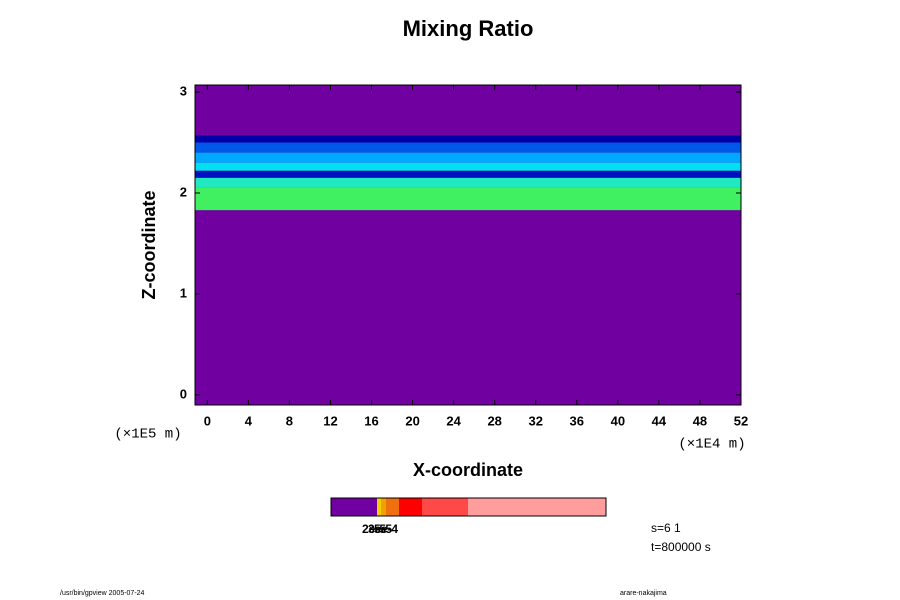  Describe the element at coordinates (700, 420) in the screenshot. I see `x-tick-label: 48` at that location.